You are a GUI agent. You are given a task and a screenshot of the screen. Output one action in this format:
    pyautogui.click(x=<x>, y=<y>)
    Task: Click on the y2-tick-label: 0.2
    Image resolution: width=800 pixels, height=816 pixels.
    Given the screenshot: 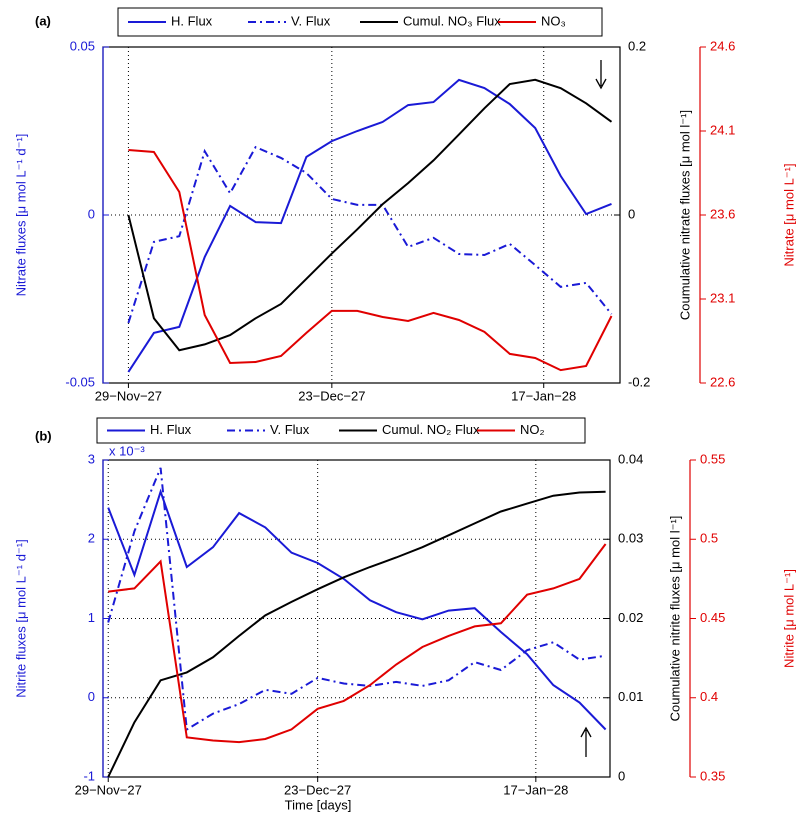 What is the action you would take?
    pyautogui.click(x=637, y=45)
    